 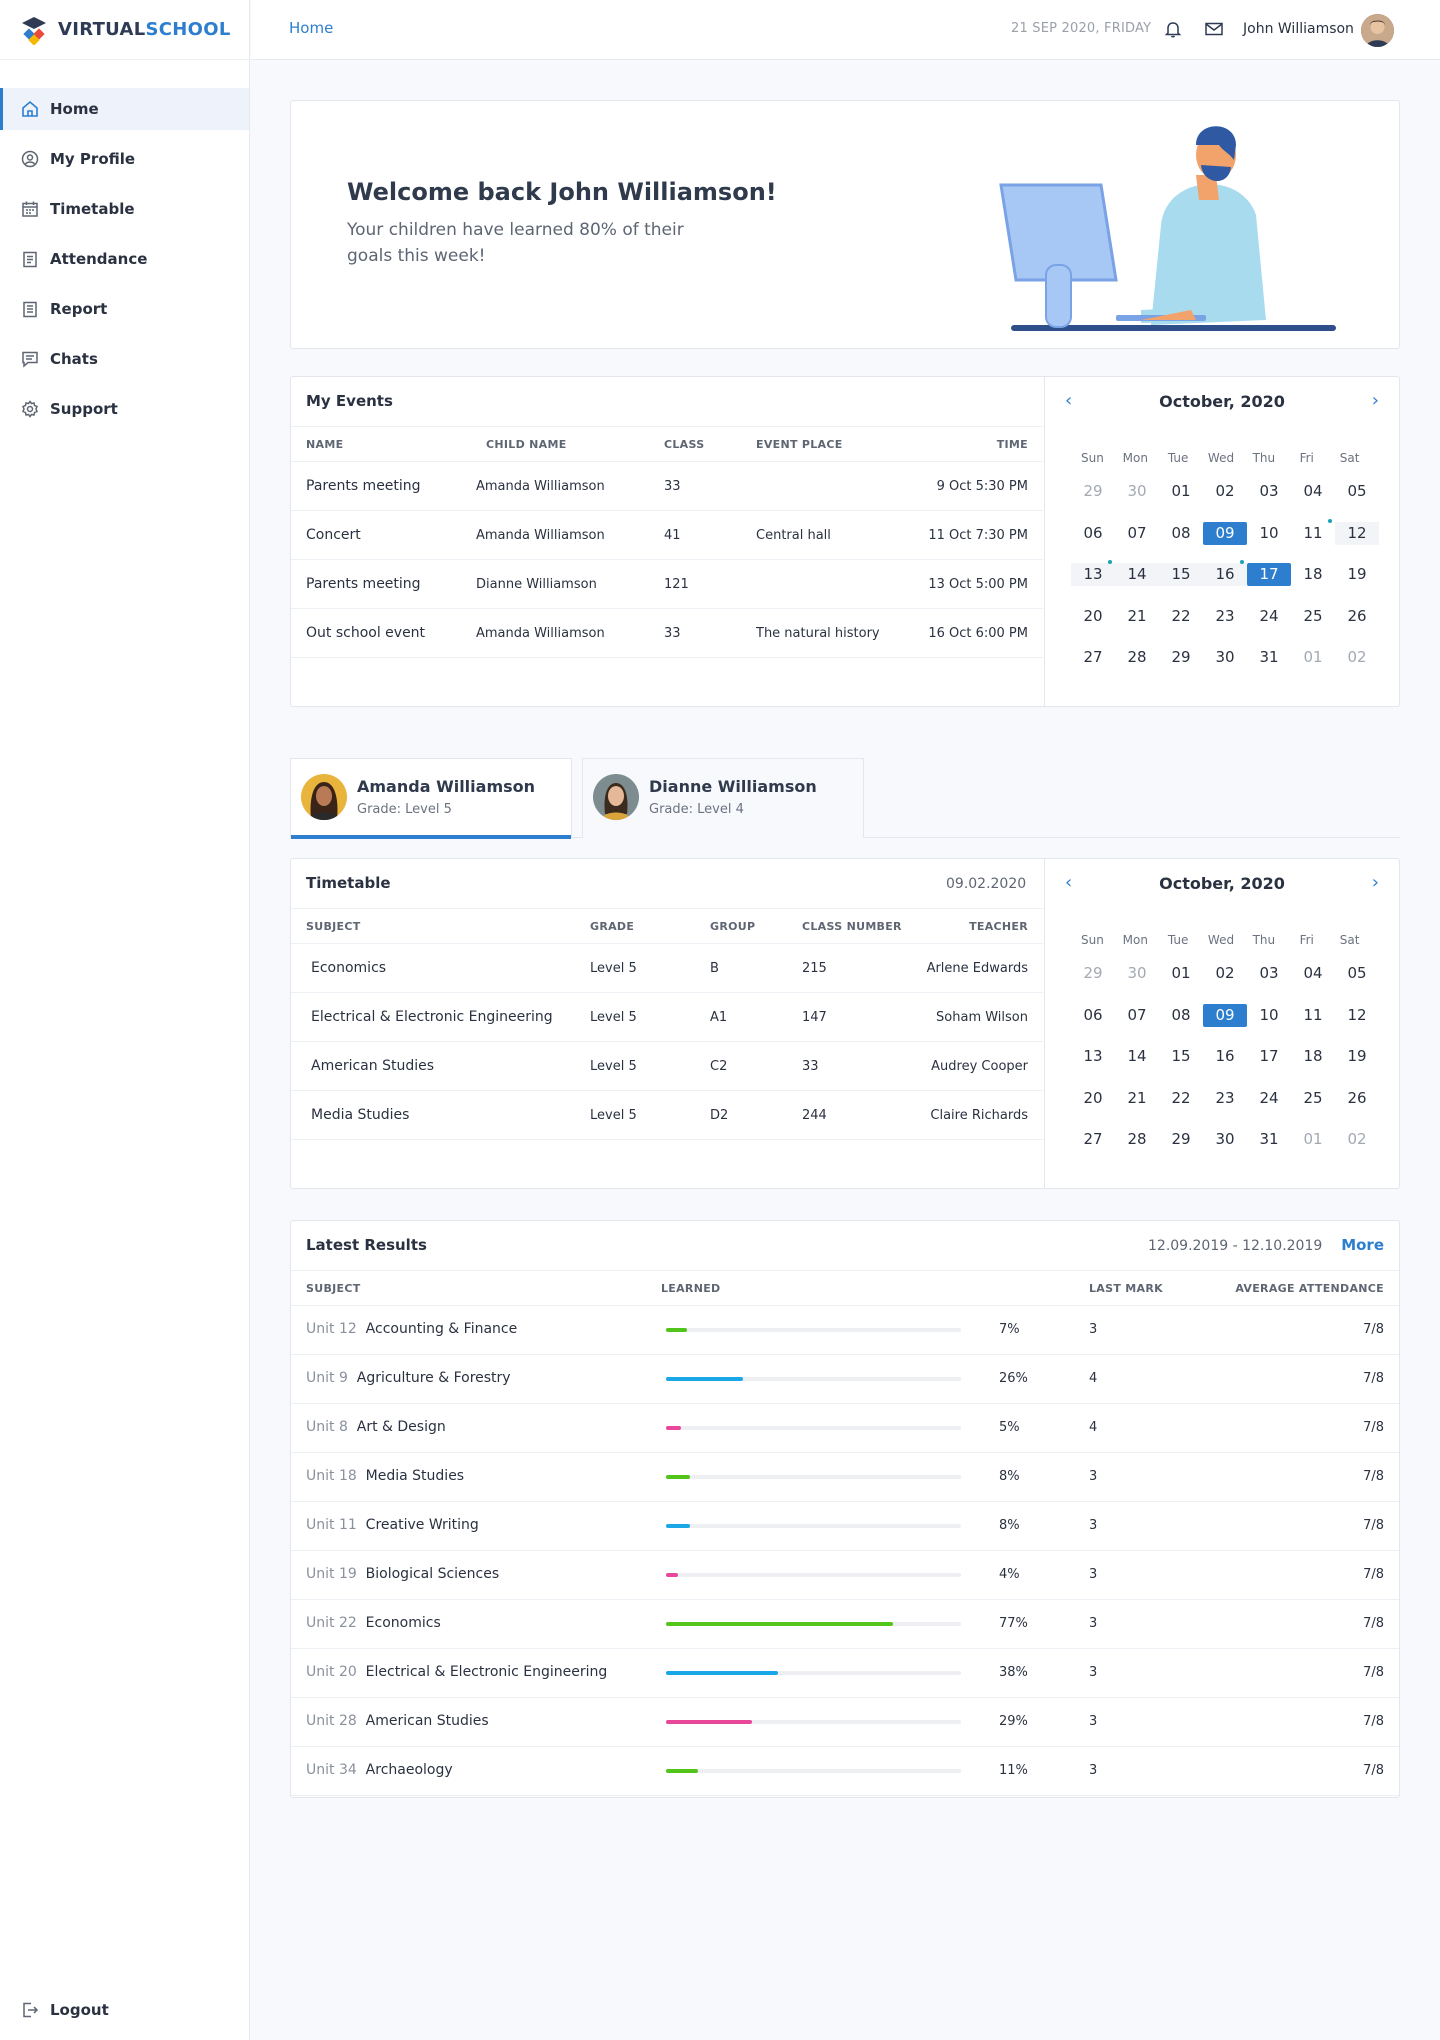 I want to click on column-header: NAME, so click(x=325, y=444).